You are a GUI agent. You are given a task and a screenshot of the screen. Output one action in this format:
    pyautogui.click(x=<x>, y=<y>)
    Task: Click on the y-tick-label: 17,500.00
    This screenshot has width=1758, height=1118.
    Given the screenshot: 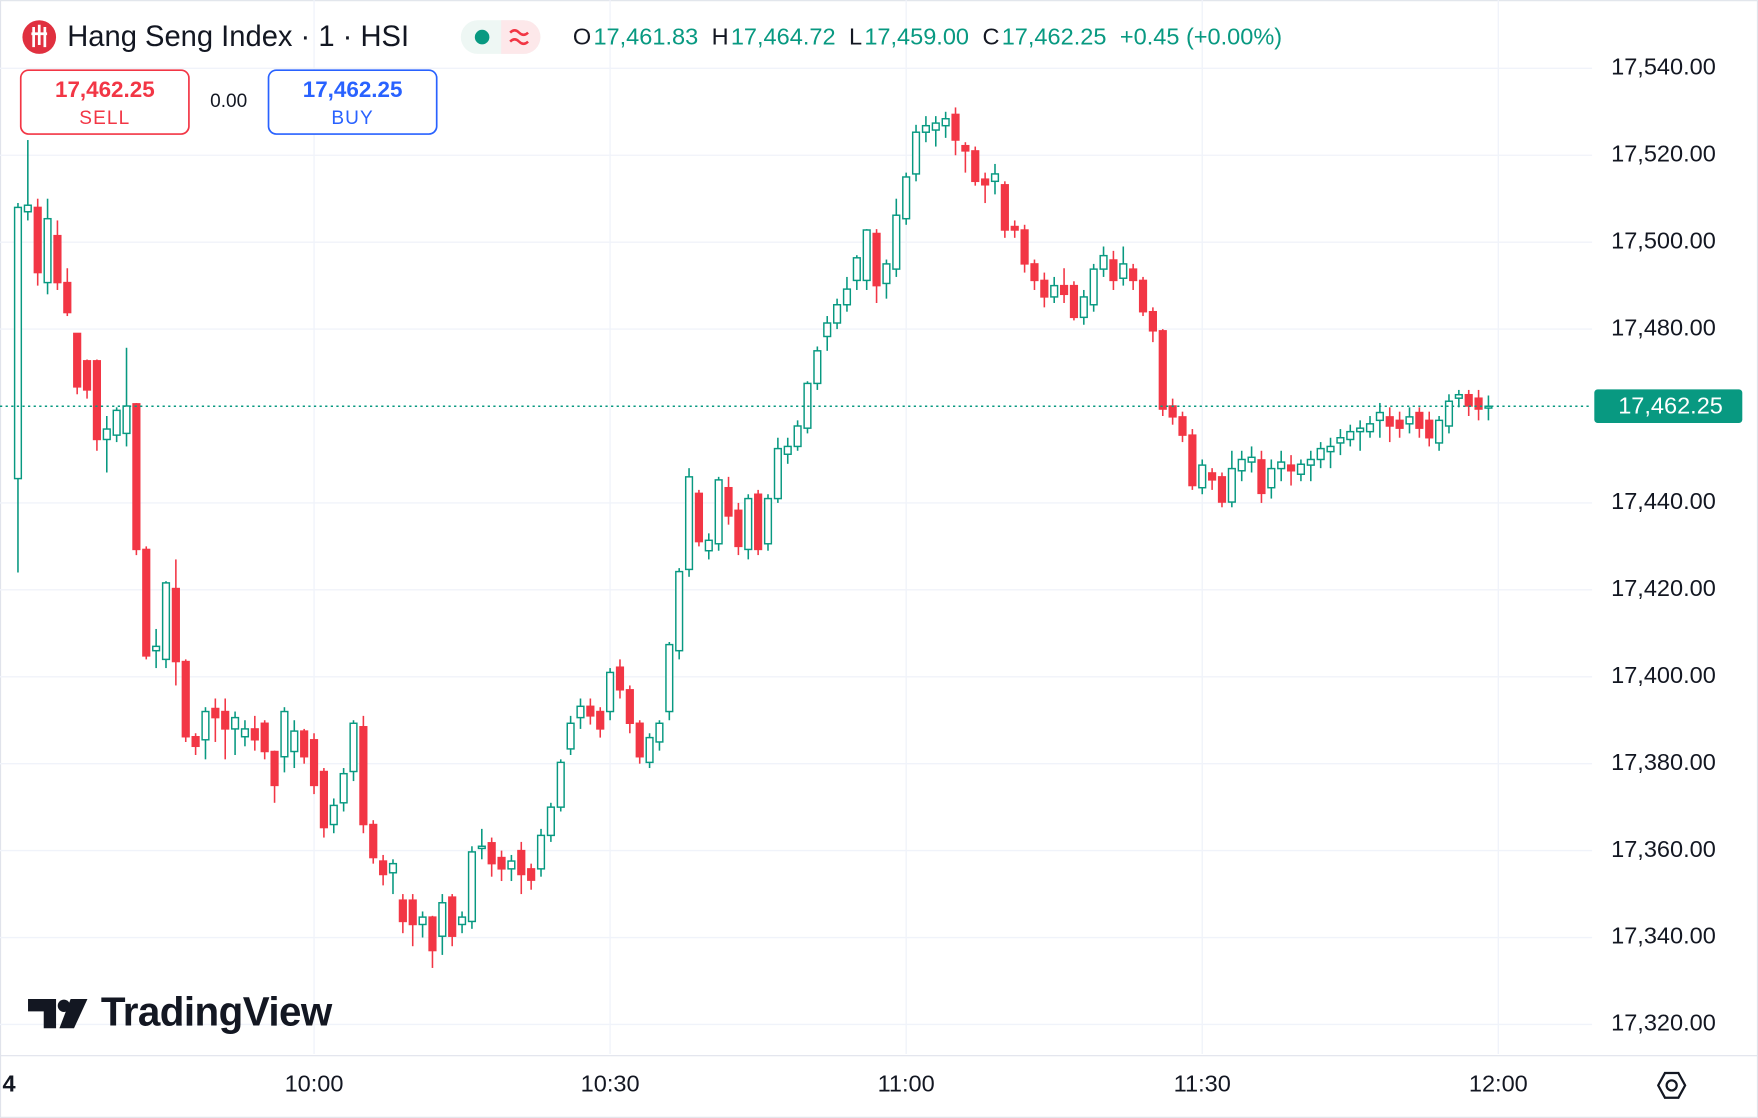 What is the action you would take?
    pyautogui.click(x=1663, y=240)
    